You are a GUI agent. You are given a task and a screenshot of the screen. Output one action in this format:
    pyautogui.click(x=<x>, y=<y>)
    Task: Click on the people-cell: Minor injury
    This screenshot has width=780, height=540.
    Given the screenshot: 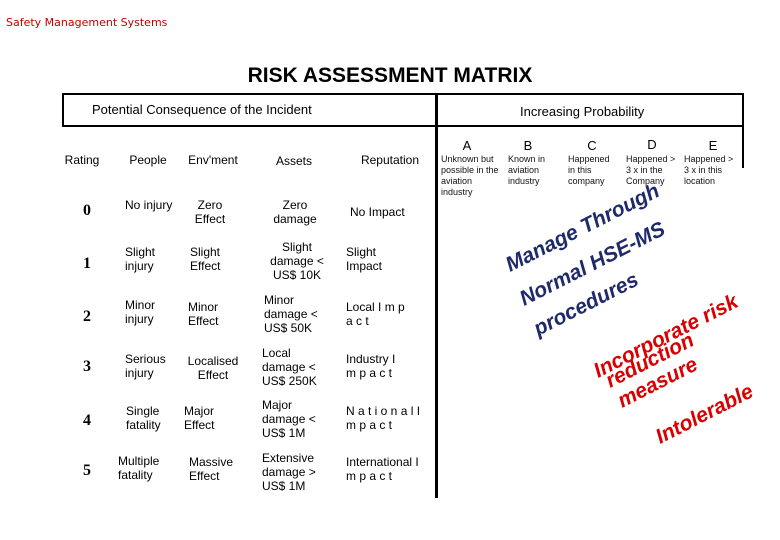 What is the action you would take?
    pyautogui.click(x=140, y=312)
    